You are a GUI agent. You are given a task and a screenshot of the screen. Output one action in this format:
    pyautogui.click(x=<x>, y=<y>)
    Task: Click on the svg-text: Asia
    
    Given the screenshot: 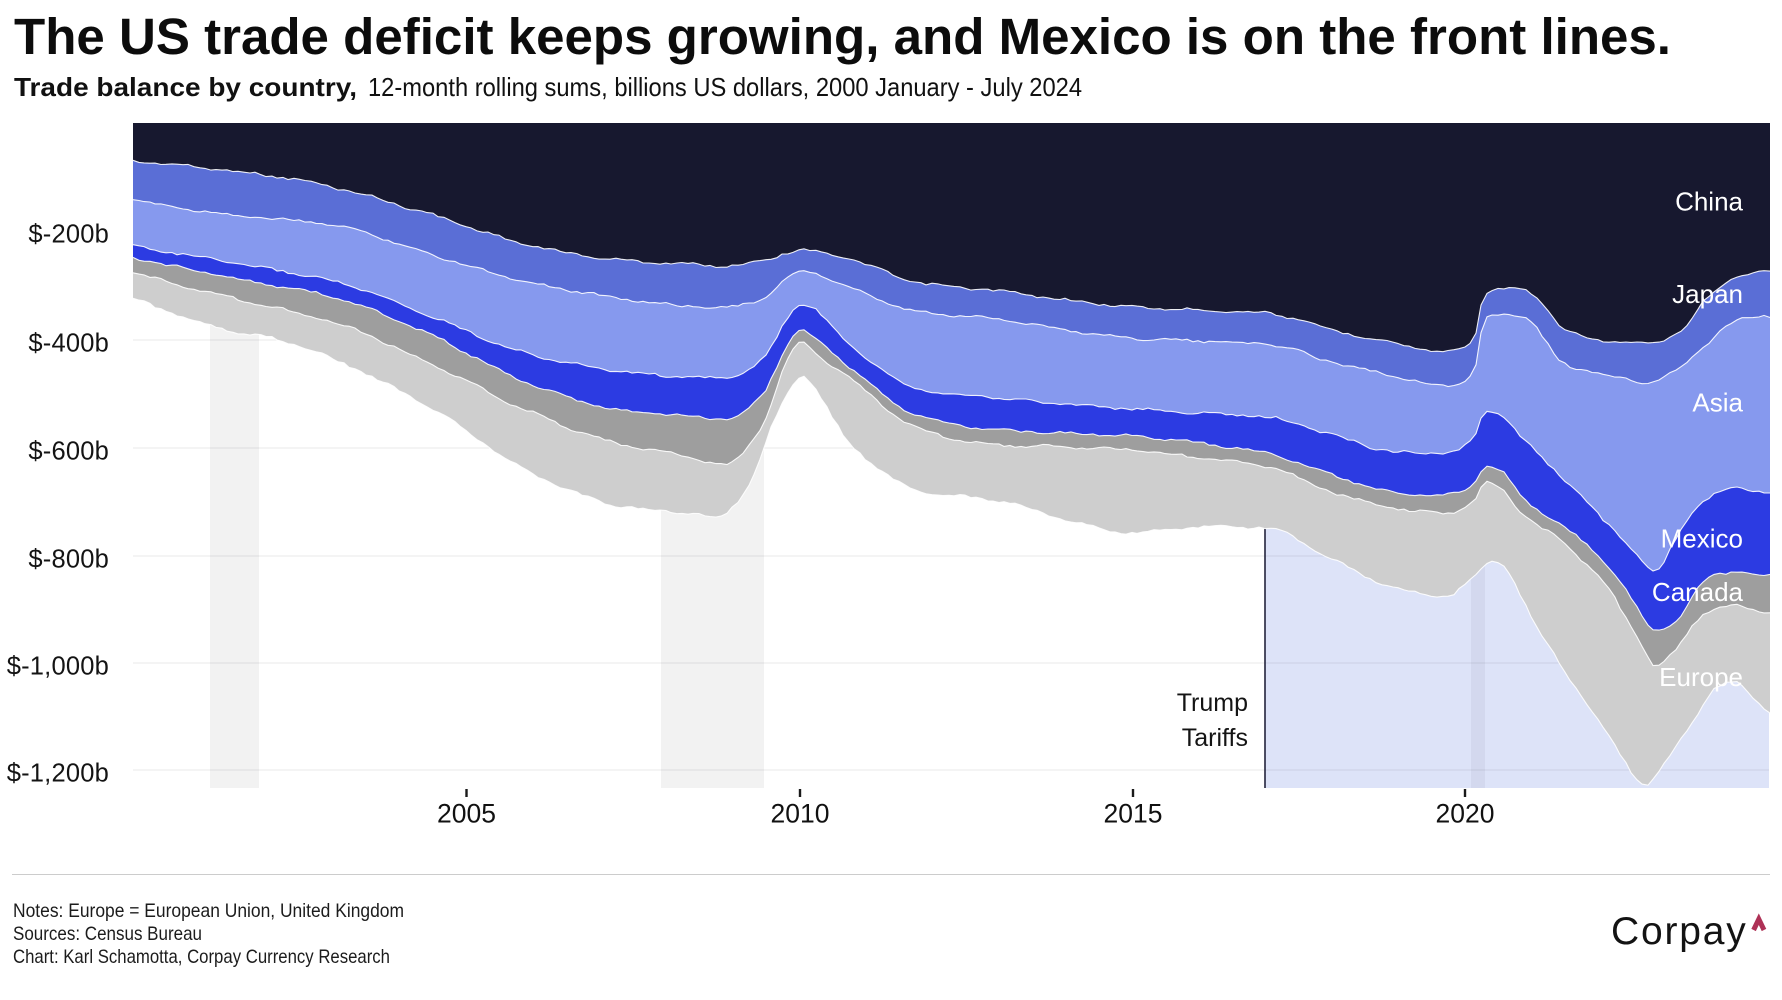 What is the action you would take?
    pyautogui.click(x=1717, y=403)
    